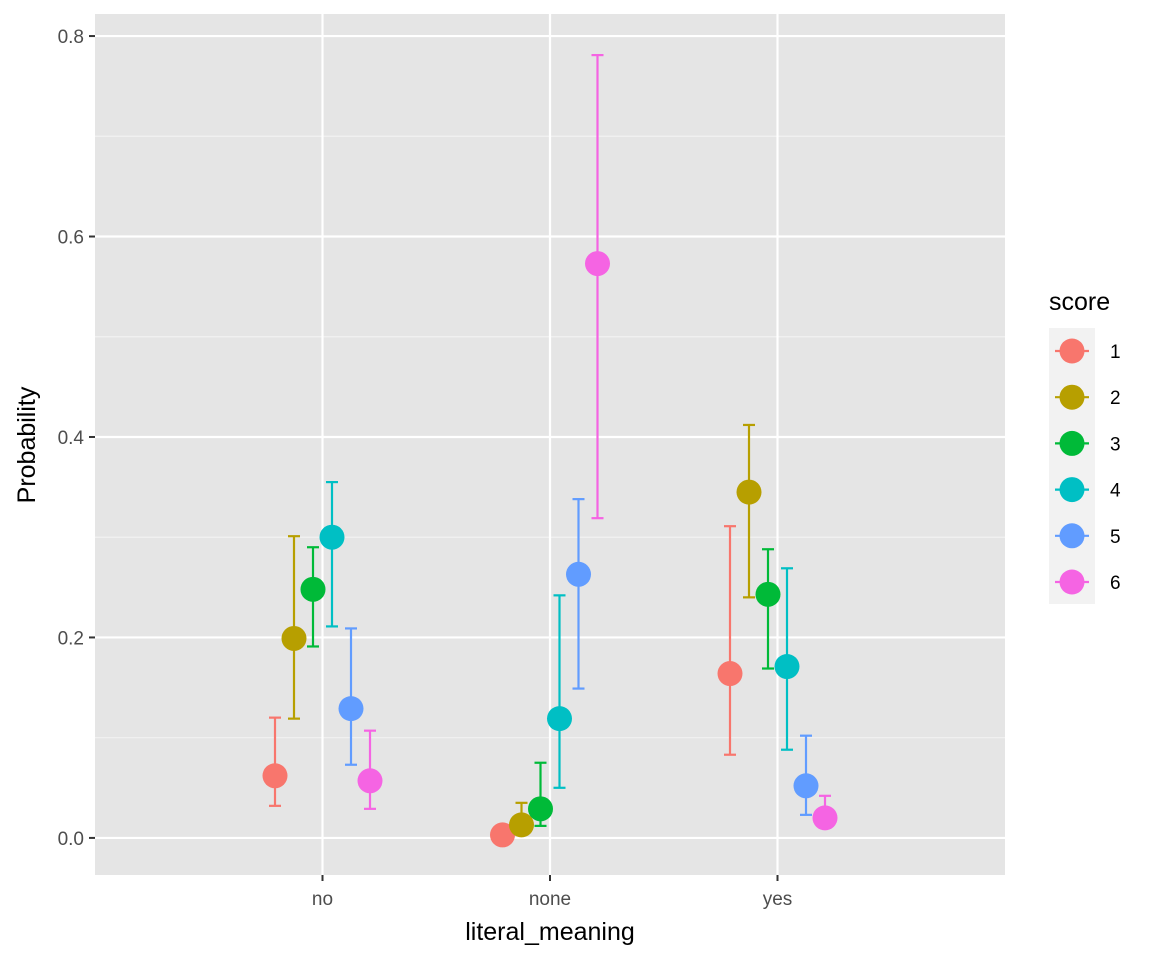 Image resolution: width=1152 pixels, height=960 pixels. What do you see at coordinates (1088, 443) in the screenshot?
I see `legend-item: 3` at bounding box center [1088, 443].